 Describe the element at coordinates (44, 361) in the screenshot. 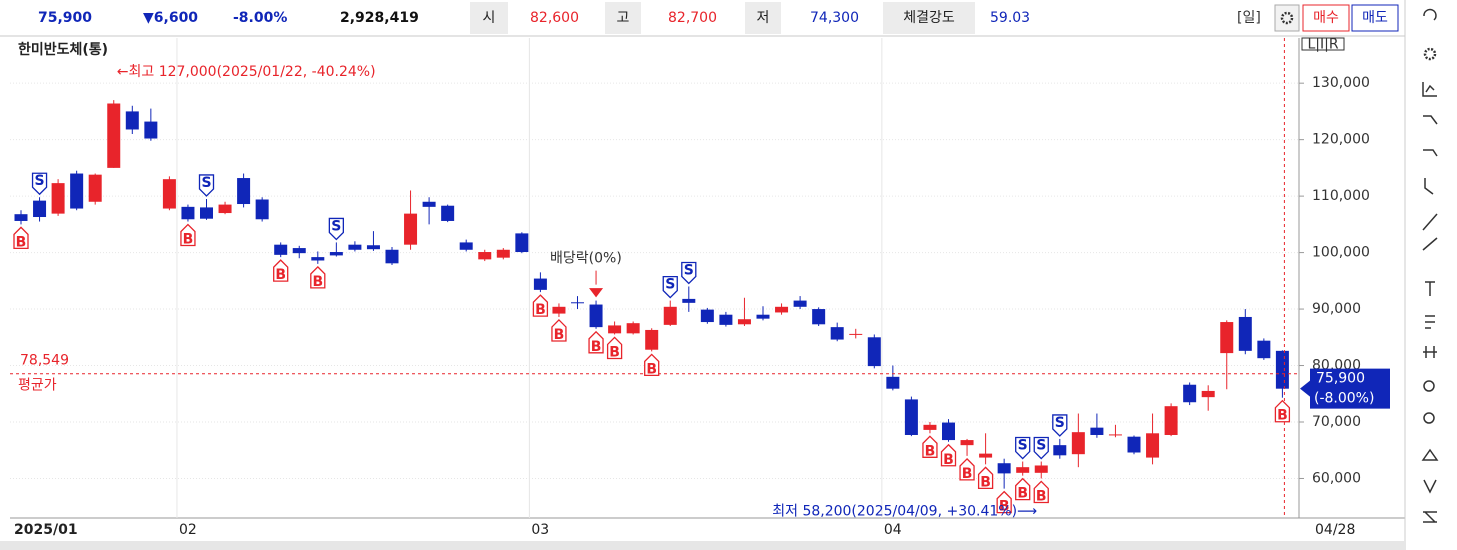

I see `average-value: 78,549` at that location.